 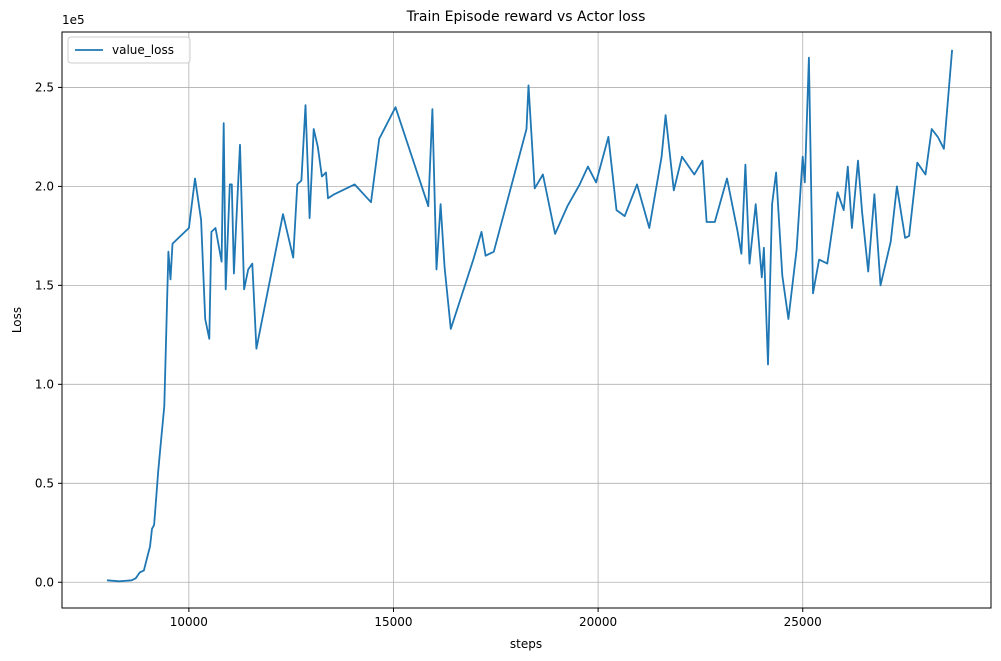 I want to click on y-tick-label: 2.5, so click(x=44, y=87).